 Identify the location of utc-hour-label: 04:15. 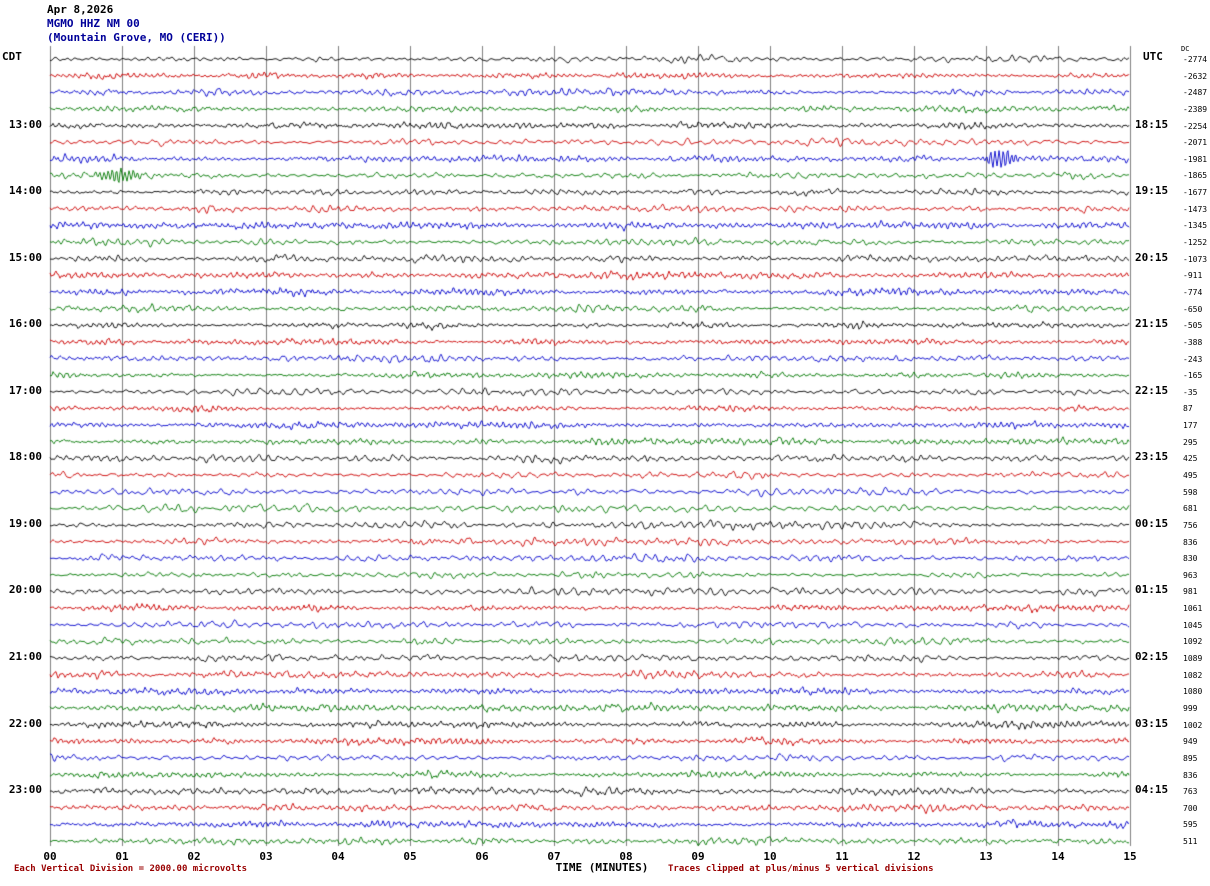
(1152, 790).